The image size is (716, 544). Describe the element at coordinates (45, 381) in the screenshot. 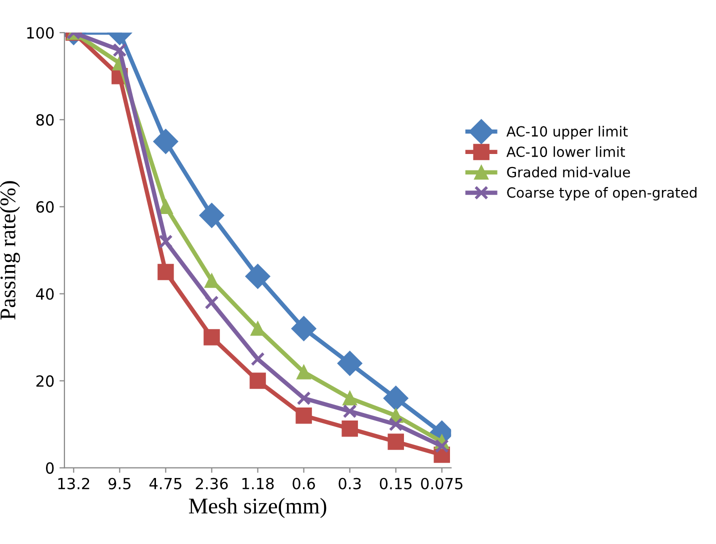

I see `y-tick-label: 20` at that location.